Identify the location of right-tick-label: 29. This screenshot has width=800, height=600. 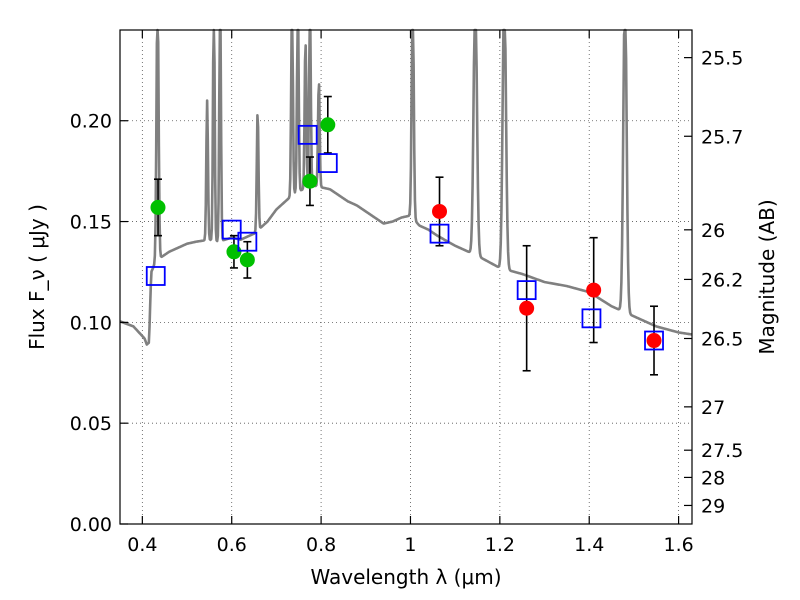
(713, 506).